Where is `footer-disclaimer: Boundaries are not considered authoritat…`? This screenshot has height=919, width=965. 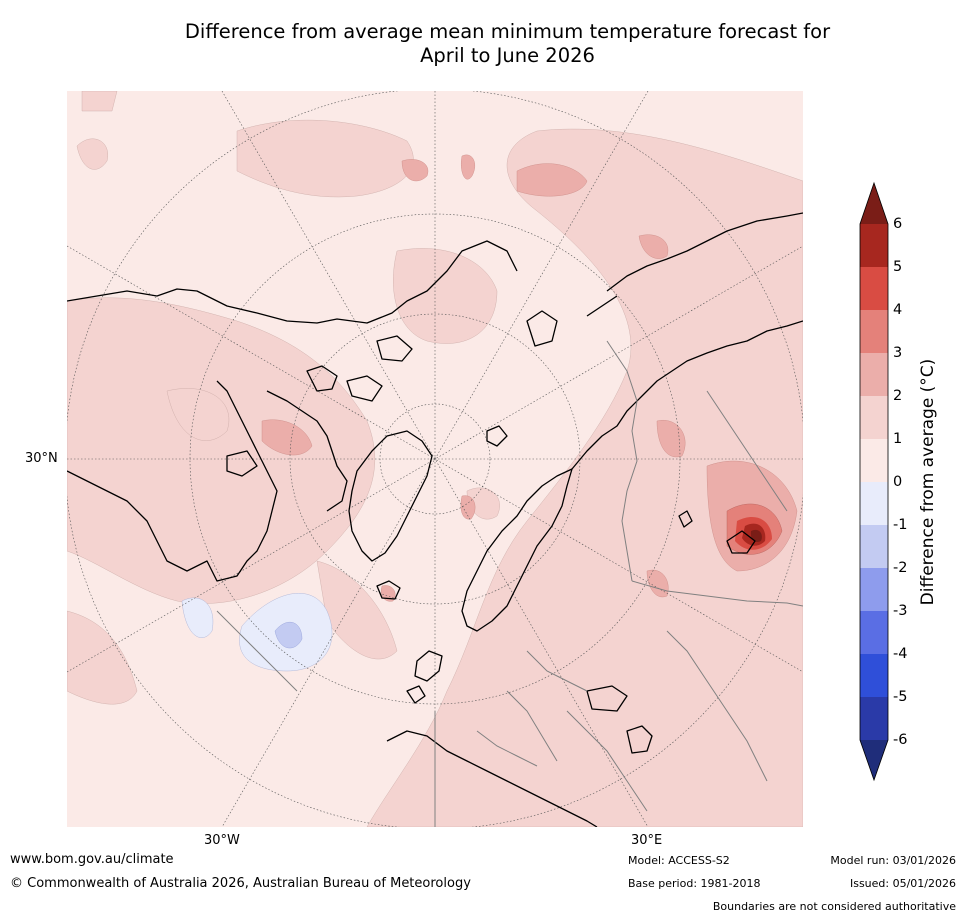 footer-disclaimer: Boundaries are not considered authoritat… is located at coordinates (834, 906).